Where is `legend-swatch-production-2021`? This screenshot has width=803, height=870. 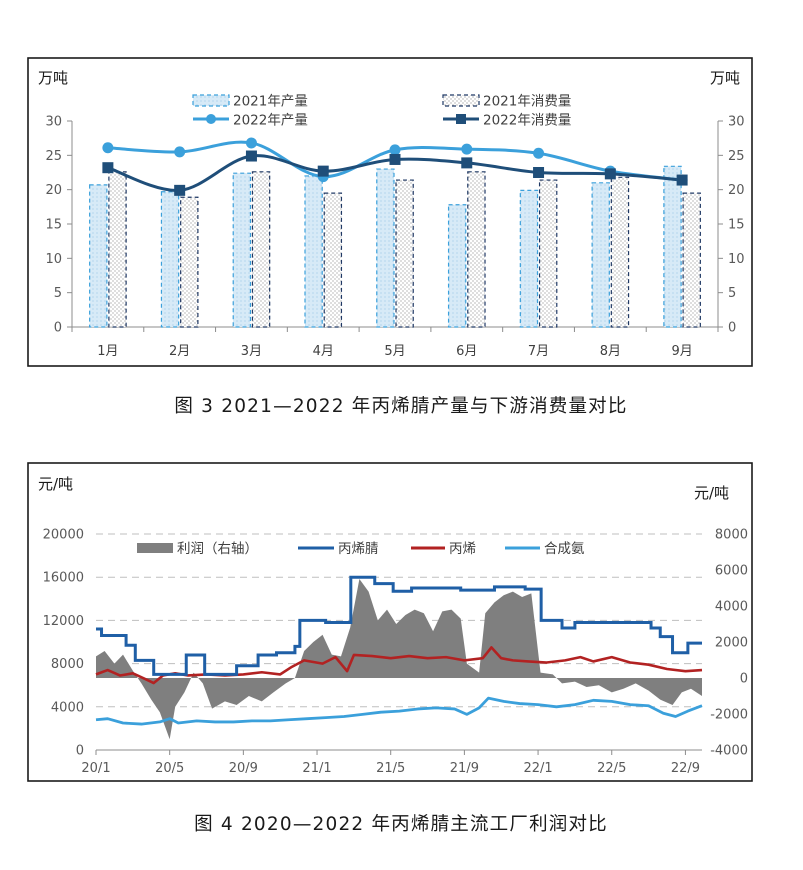 legend-swatch-production-2021 is located at coordinates (211, 100).